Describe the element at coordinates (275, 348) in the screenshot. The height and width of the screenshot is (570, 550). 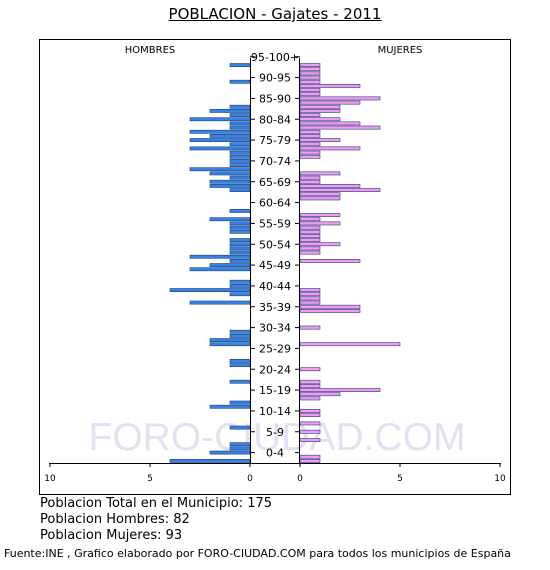
I see `age-group-label: 25-29` at that location.